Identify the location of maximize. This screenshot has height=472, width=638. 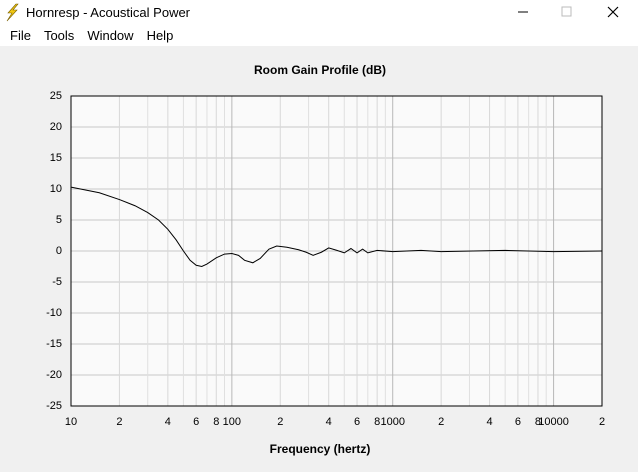
(566, 11).